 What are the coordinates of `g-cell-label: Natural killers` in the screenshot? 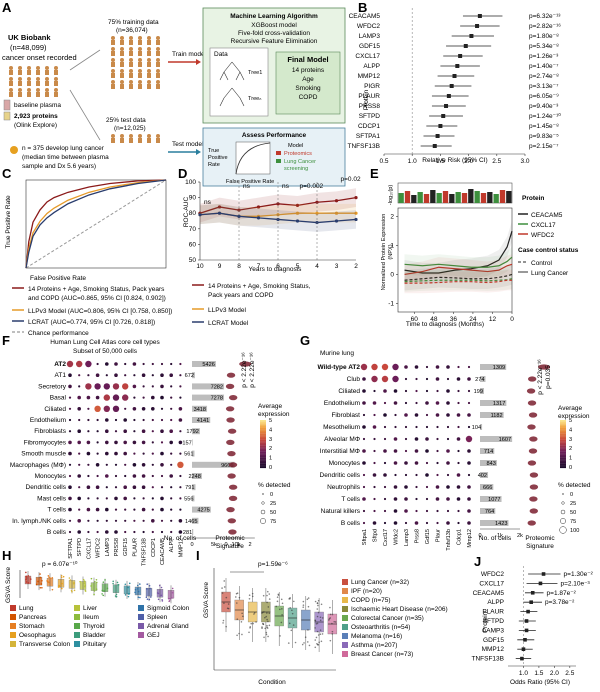 It's located at (341, 511).